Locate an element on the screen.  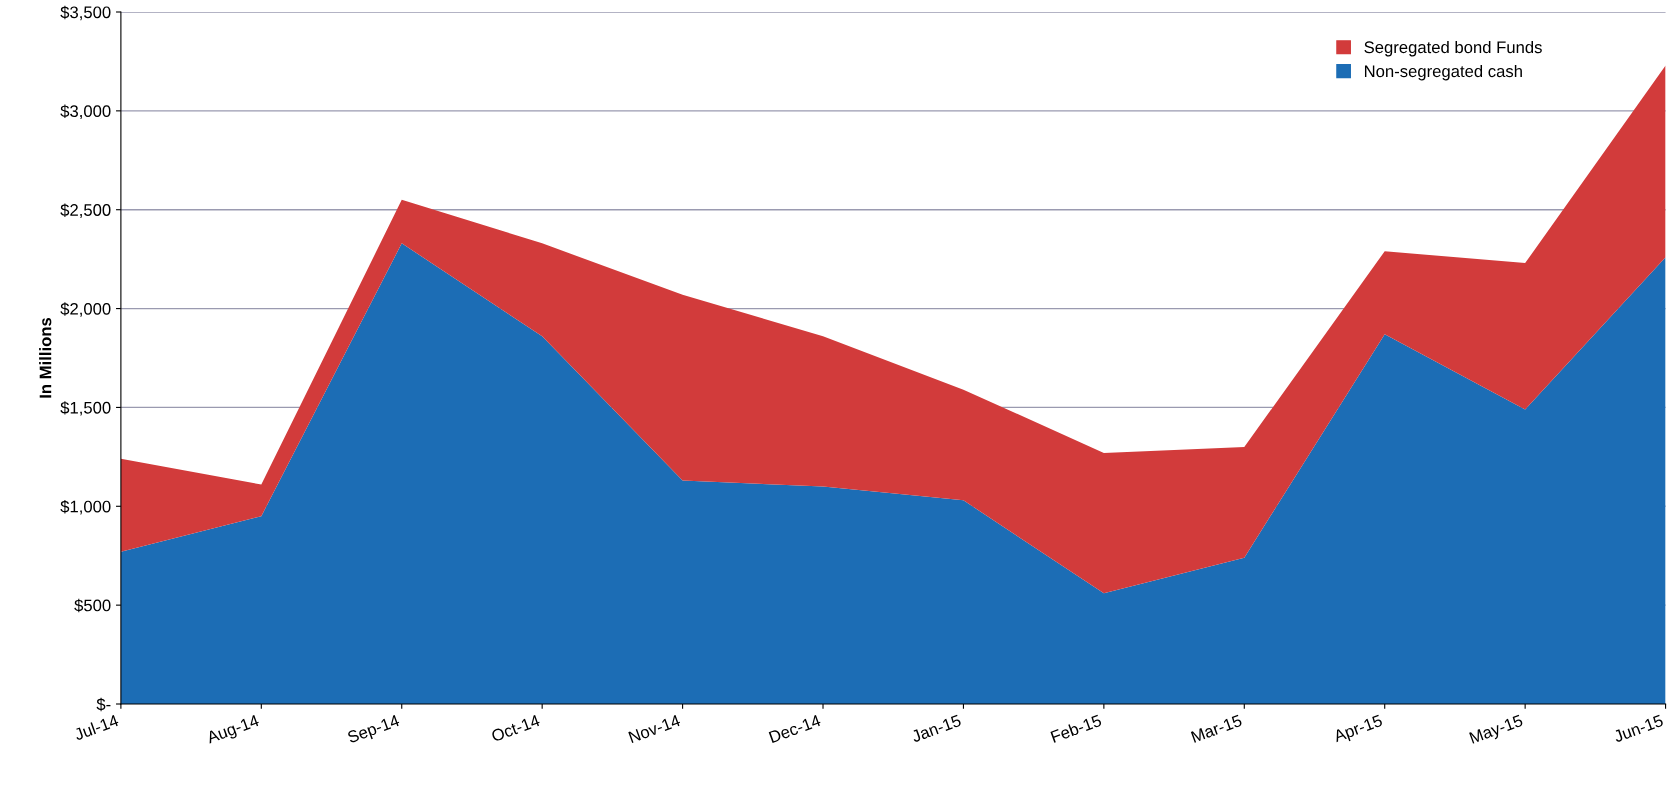
y-tick-label: $- is located at coordinates (103, 704).